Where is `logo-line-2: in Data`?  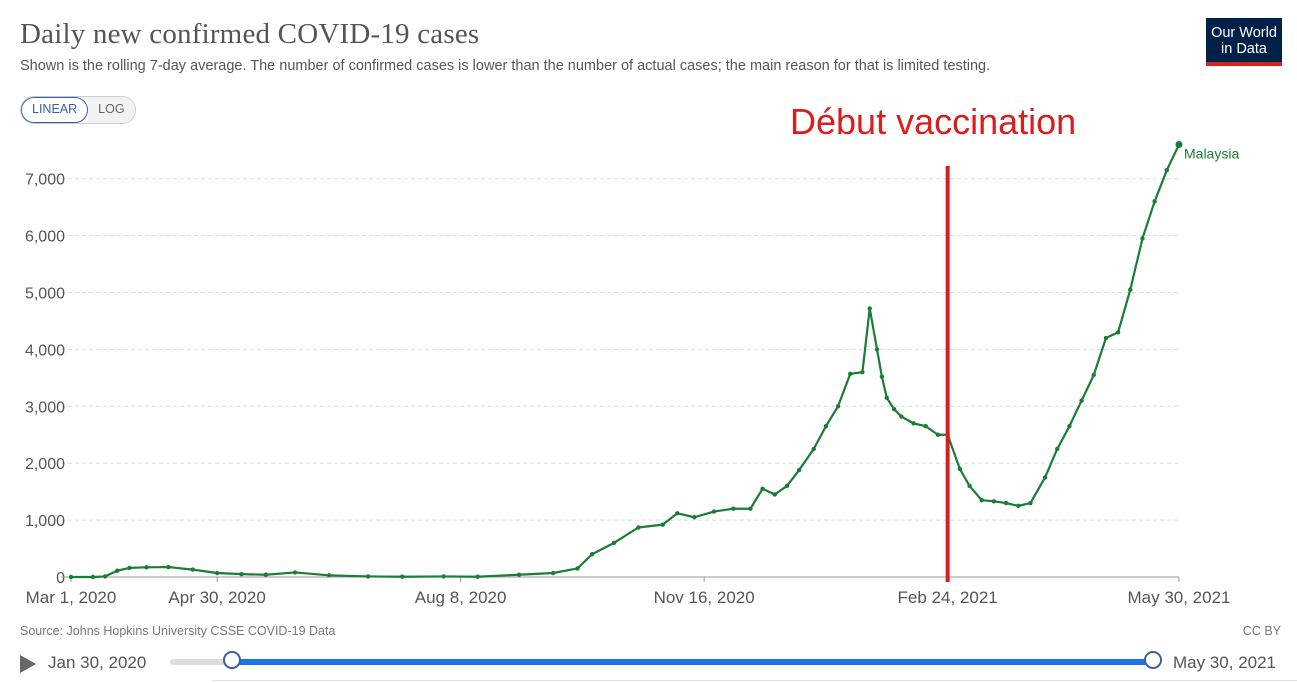
logo-line-2: in Data is located at coordinates (1244, 49).